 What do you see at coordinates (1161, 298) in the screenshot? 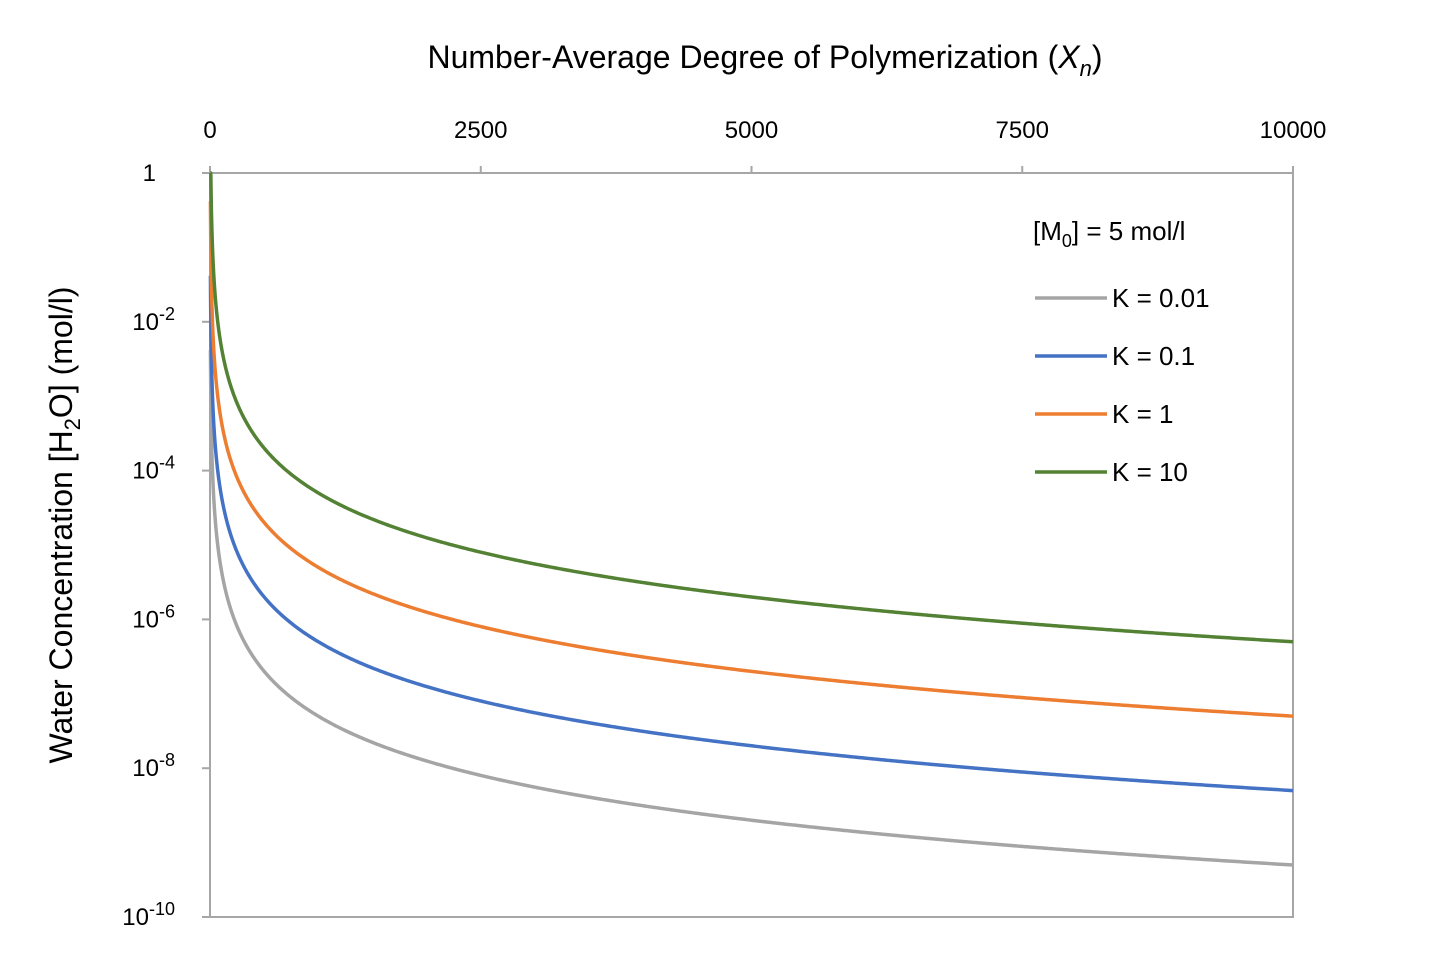
I see `legend-label: K = 0.01` at bounding box center [1161, 298].